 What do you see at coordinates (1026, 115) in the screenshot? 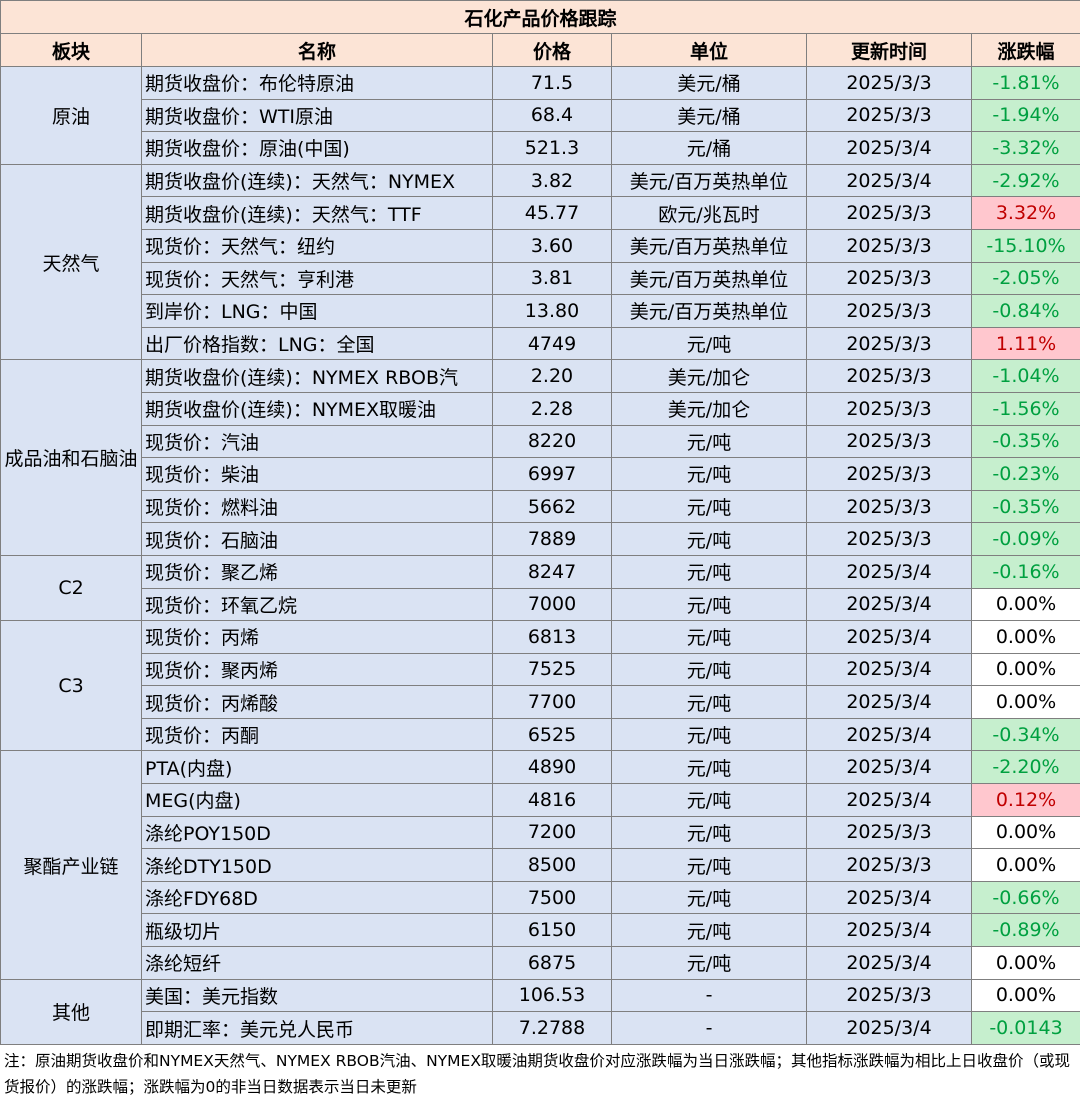
I see `change: -1.94%` at bounding box center [1026, 115].